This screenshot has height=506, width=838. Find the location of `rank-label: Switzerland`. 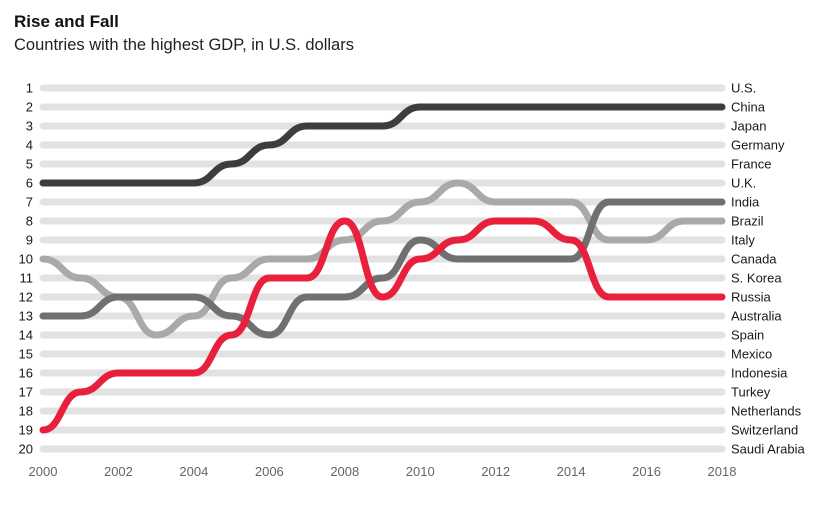

rank-label: Switzerland is located at coordinates (764, 430).